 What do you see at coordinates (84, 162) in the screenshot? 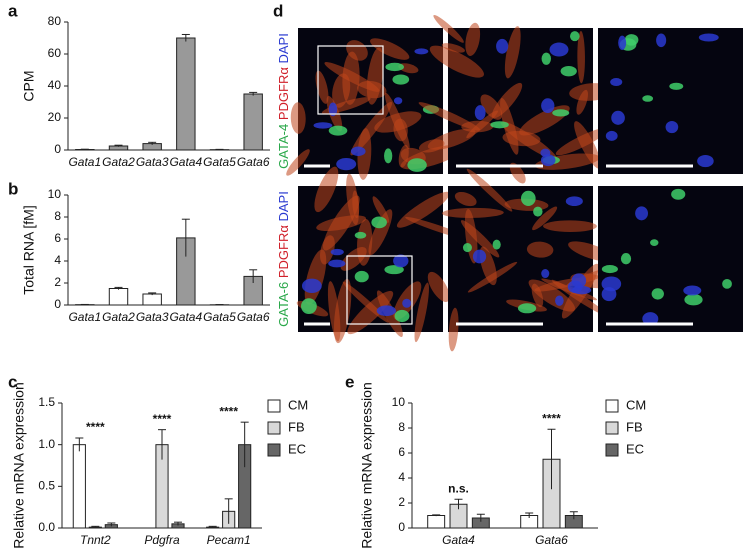
I see `x-tick-label: Gata1` at bounding box center [84, 162].